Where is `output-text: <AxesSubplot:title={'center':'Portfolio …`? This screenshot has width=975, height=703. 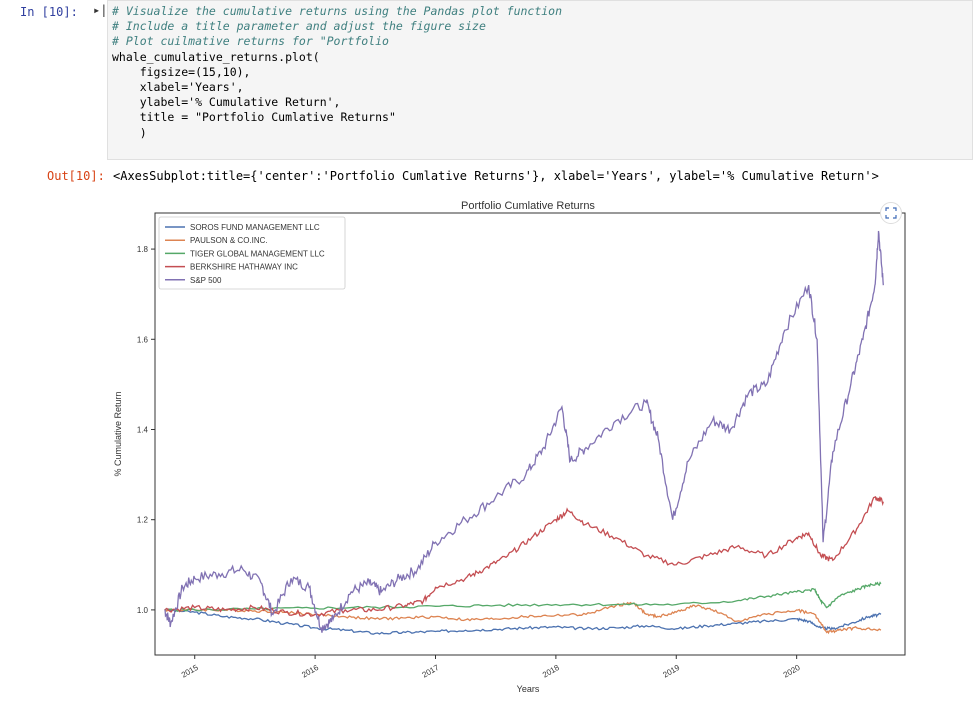
output-text: <AxesSubplot:title={'center':'Portfolio … is located at coordinates (496, 176).